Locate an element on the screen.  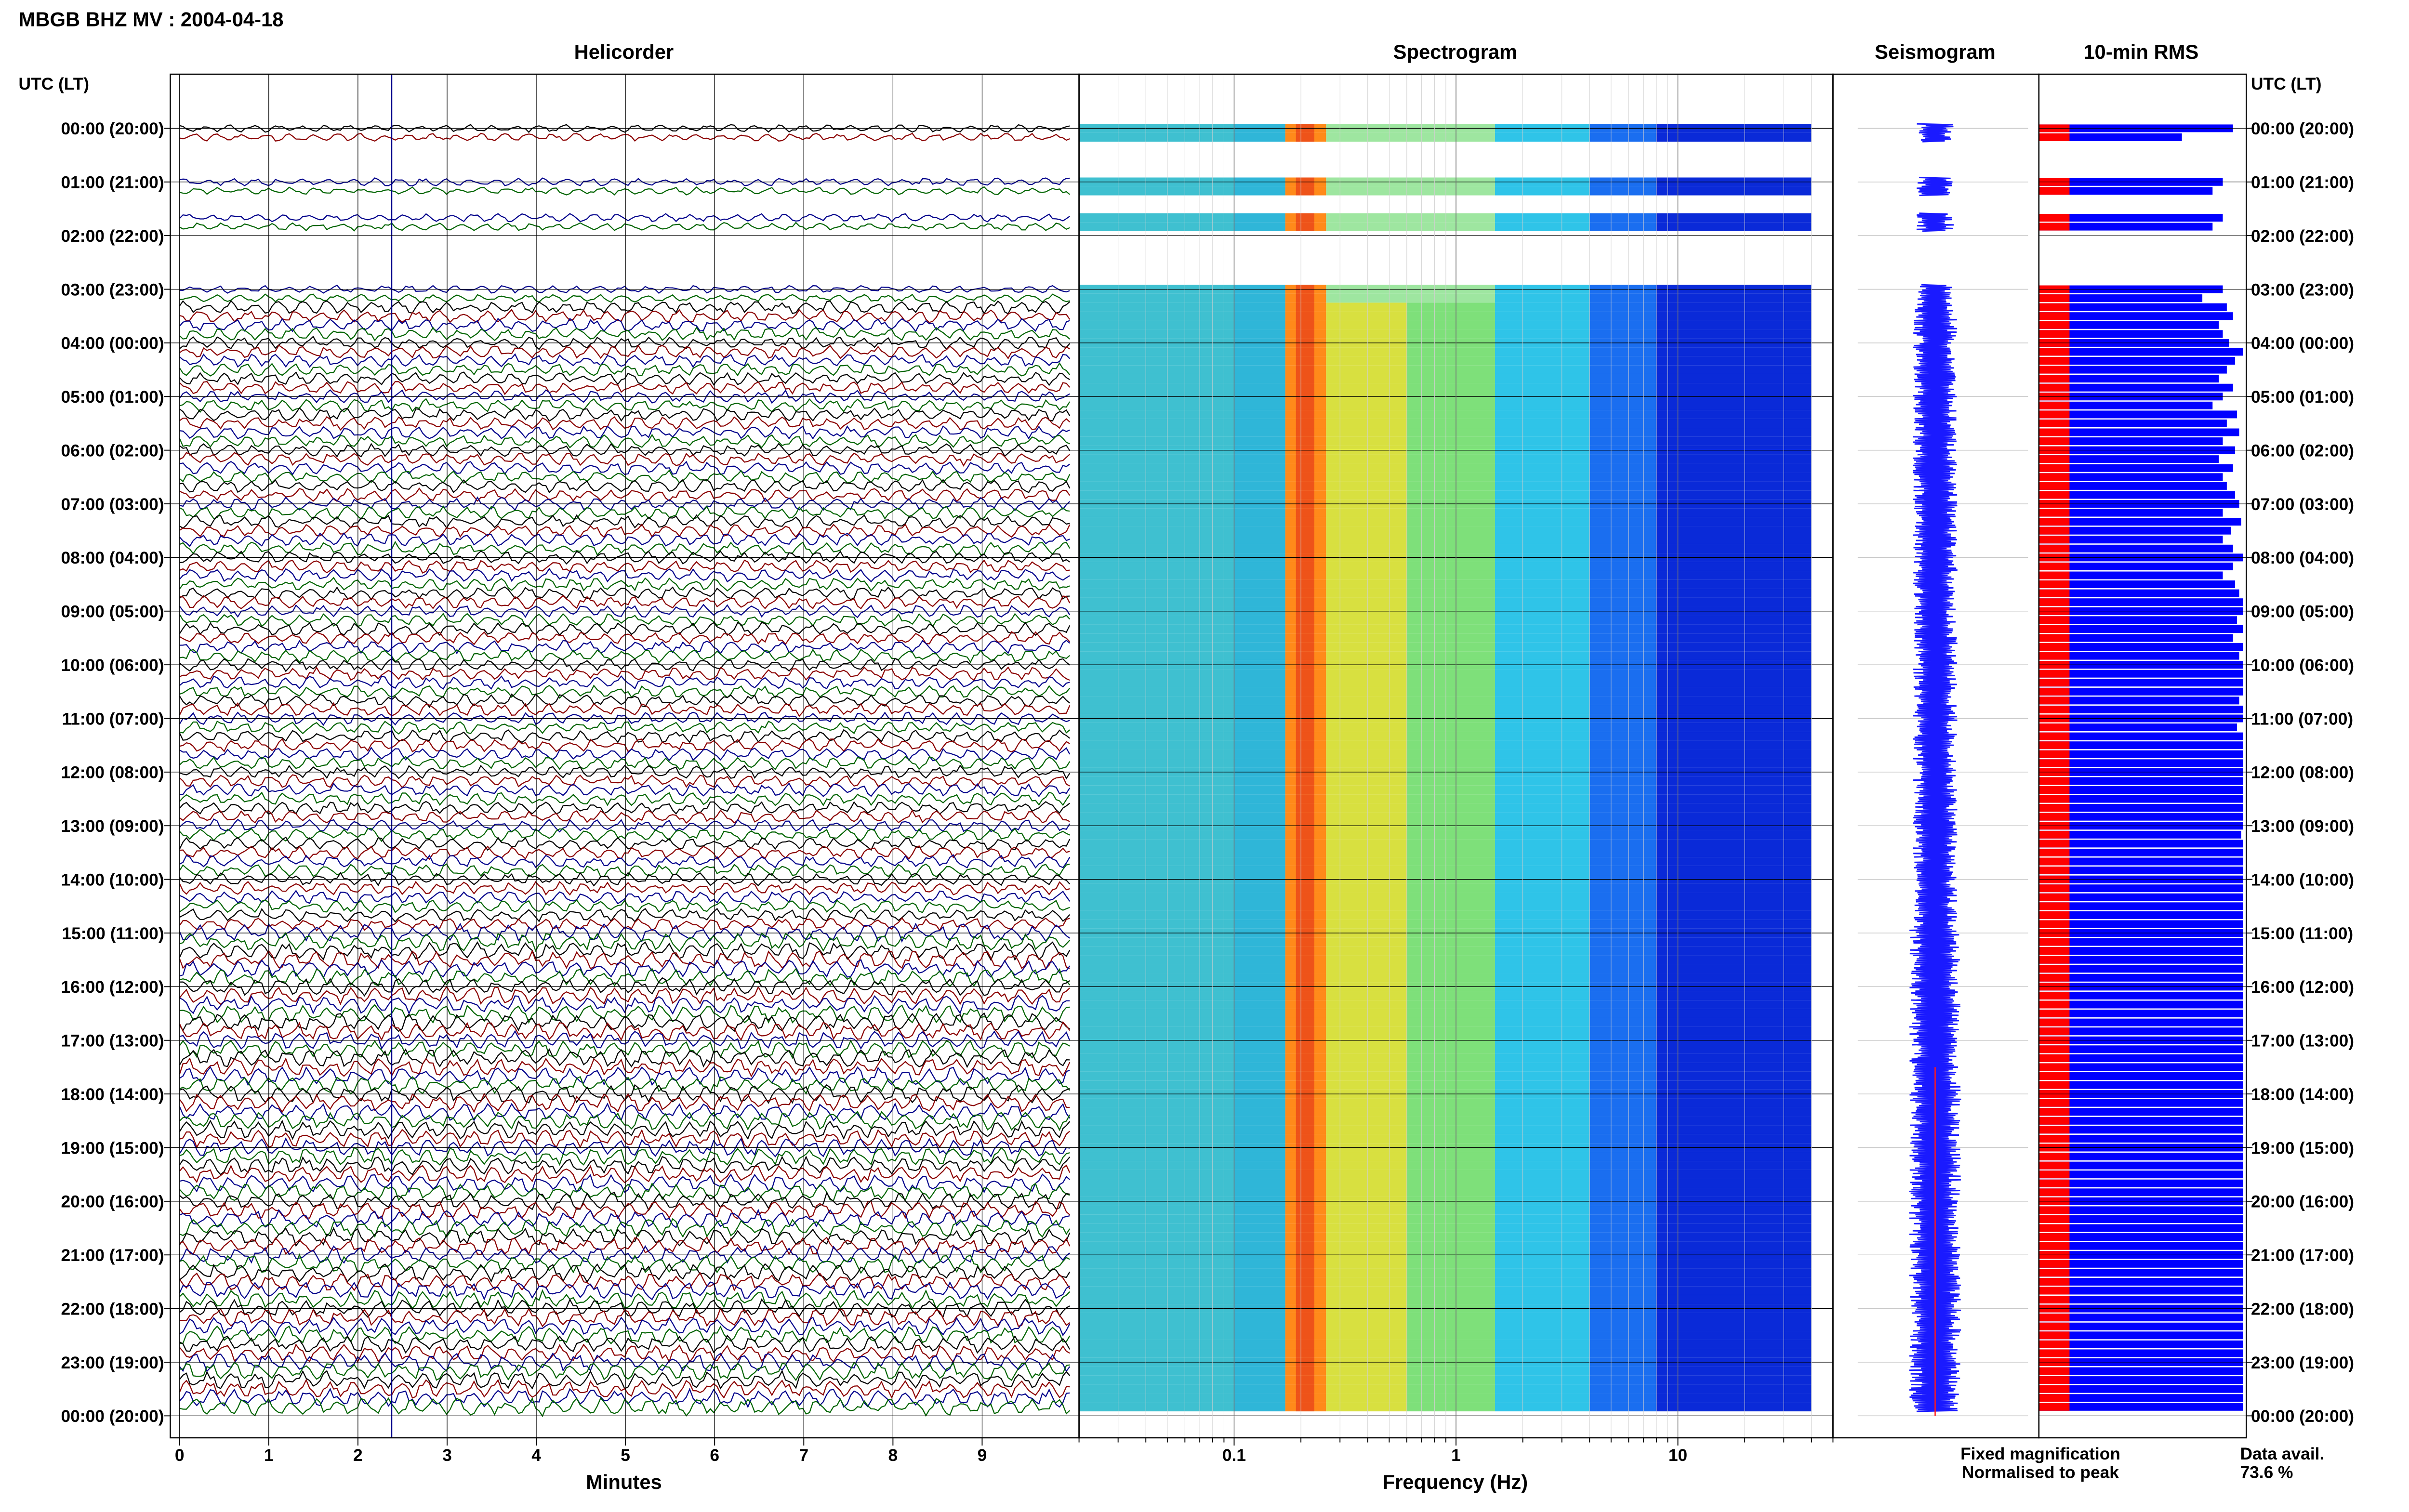
time-tick-label: 08:00 (04:00) is located at coordinates (2302, 558).